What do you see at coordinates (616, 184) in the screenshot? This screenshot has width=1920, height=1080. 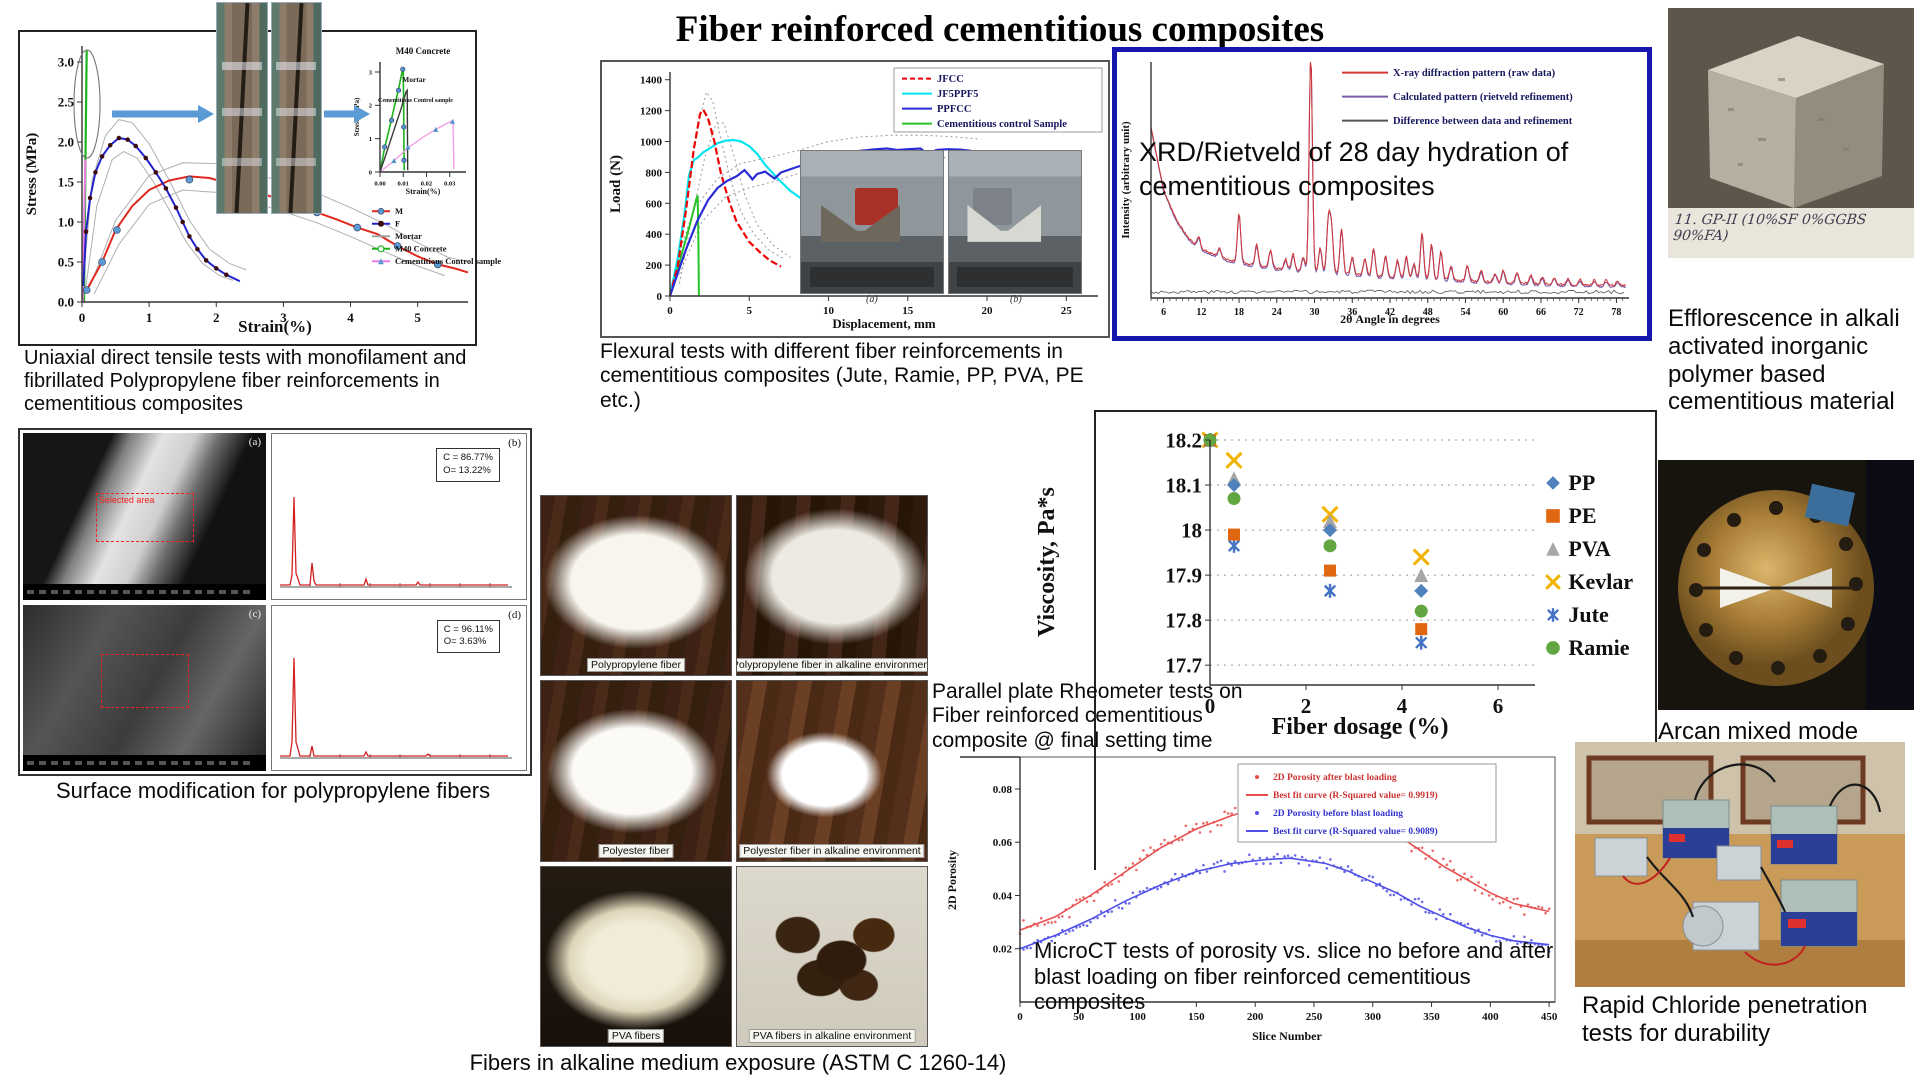 I see `svg-text: Load (N)` at bounding box center [616, 184].